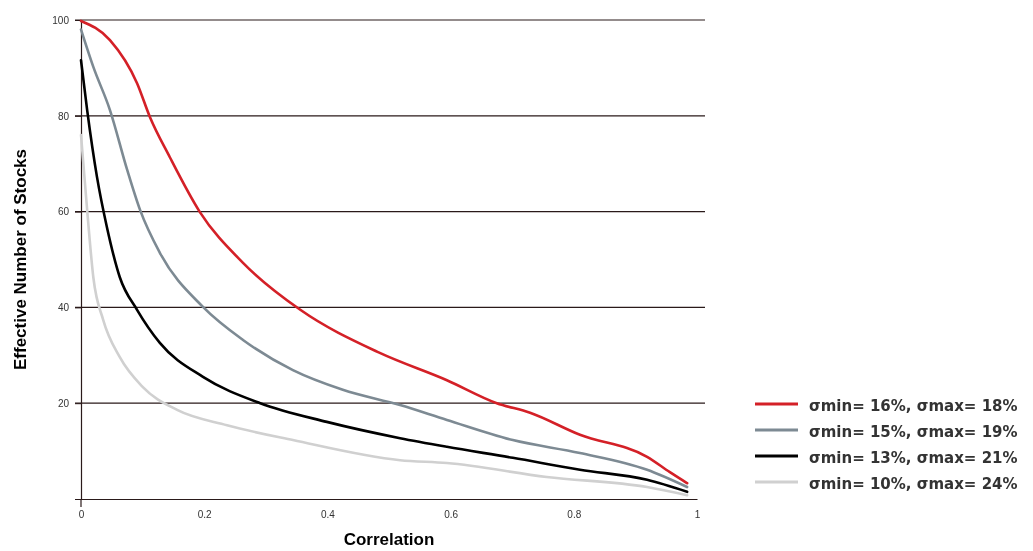  I want to click on y-tick-label: 40, so click(63, 308).